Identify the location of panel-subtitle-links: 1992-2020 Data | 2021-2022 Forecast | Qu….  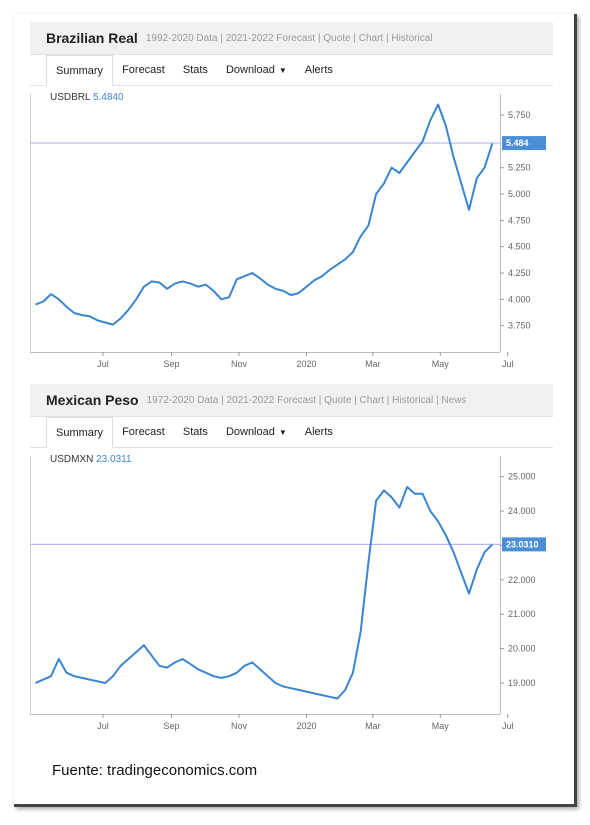
(289, 38).